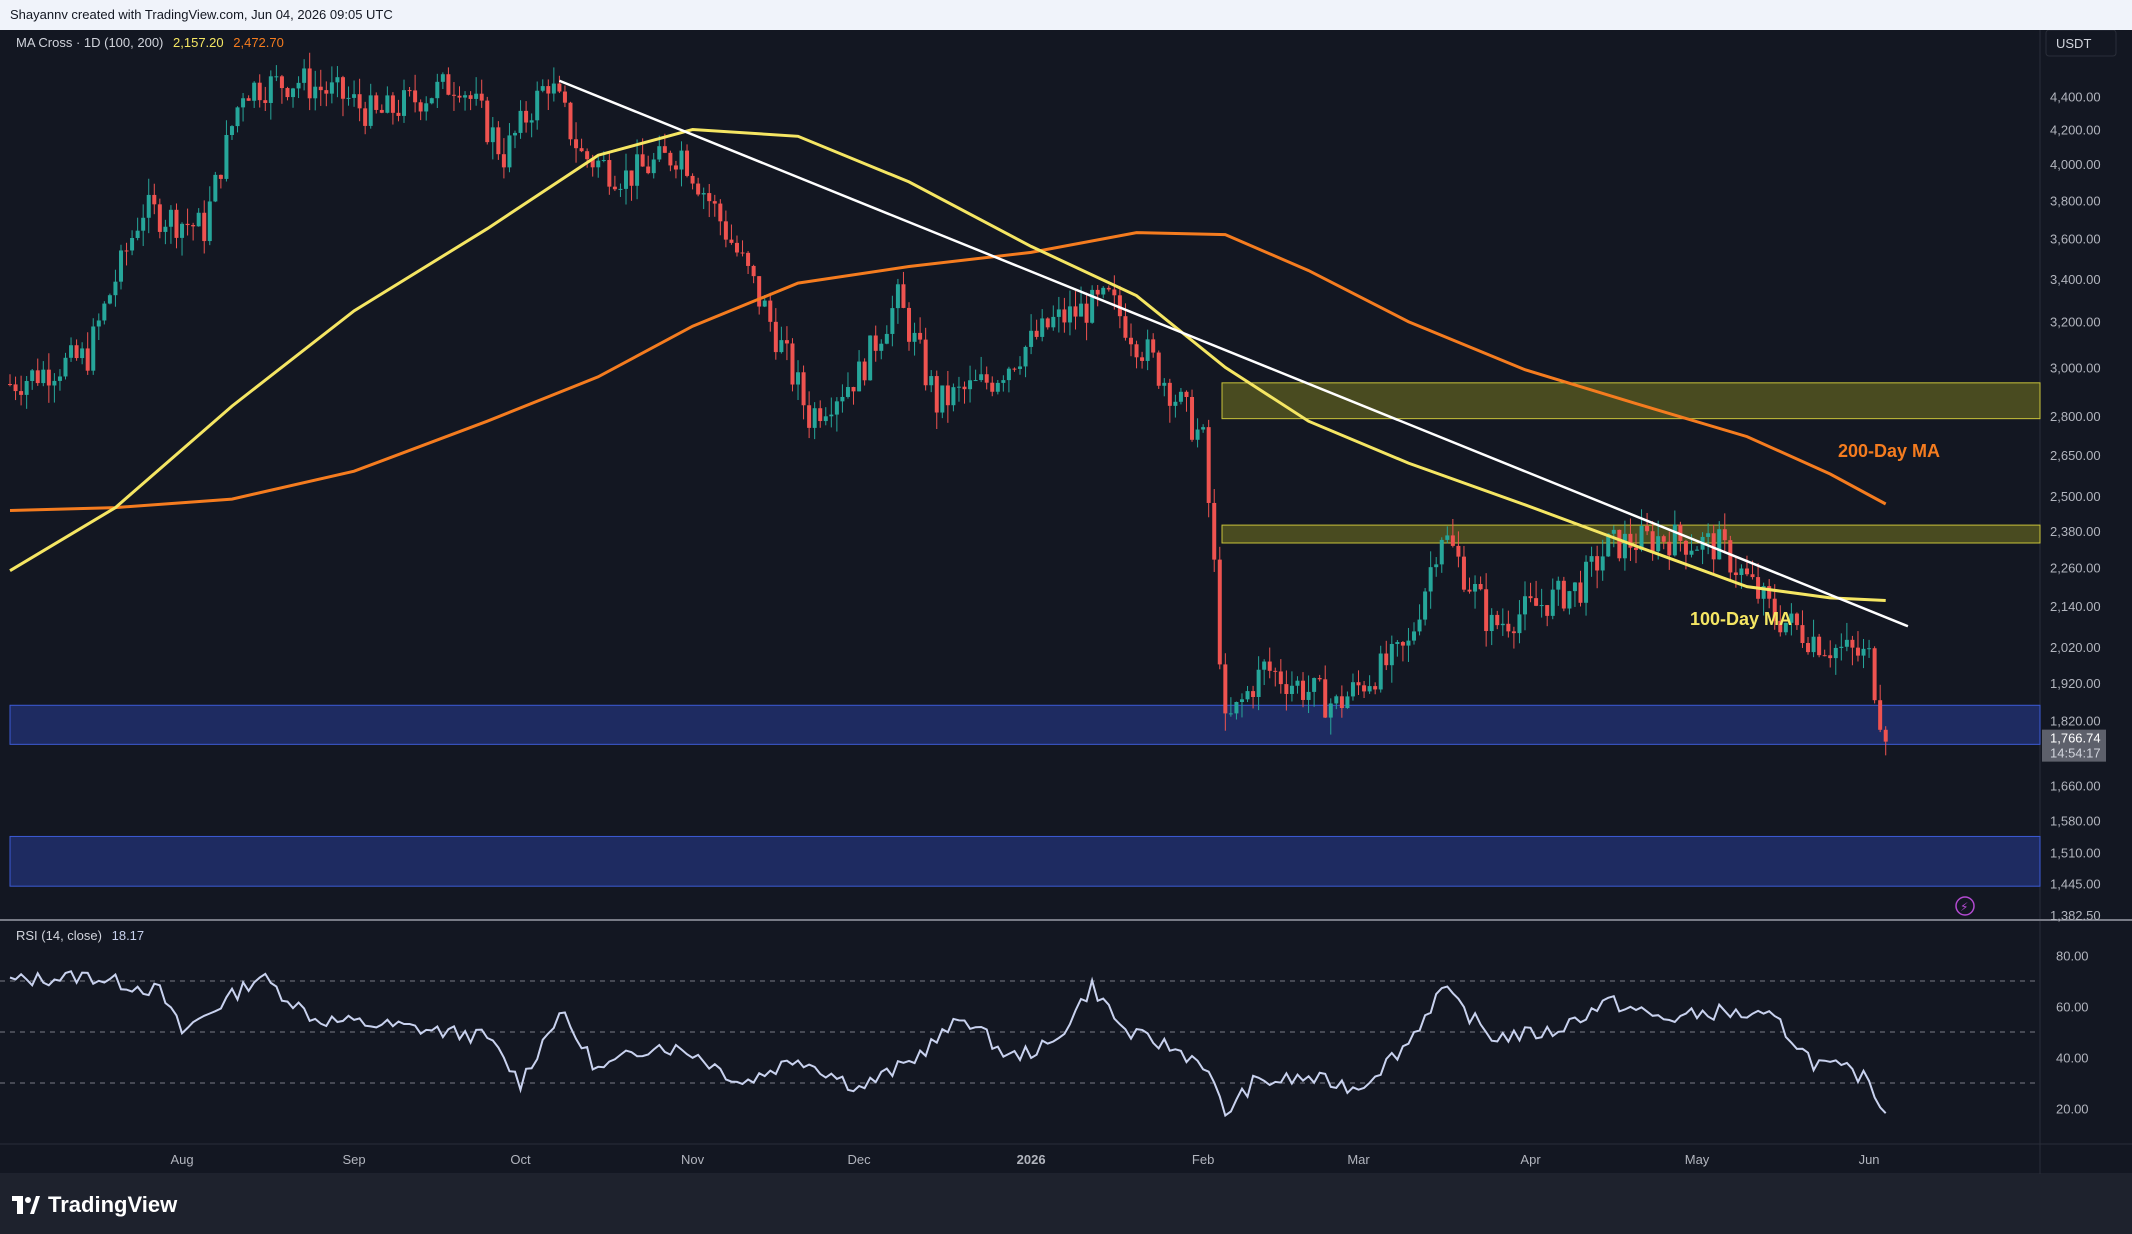 The image size is (2132, 1234). What do you see at coordinates (2075, 606) in the screenshot?
I see `price-tick-label: 2,140.00` at bounding box center [2075, 606].